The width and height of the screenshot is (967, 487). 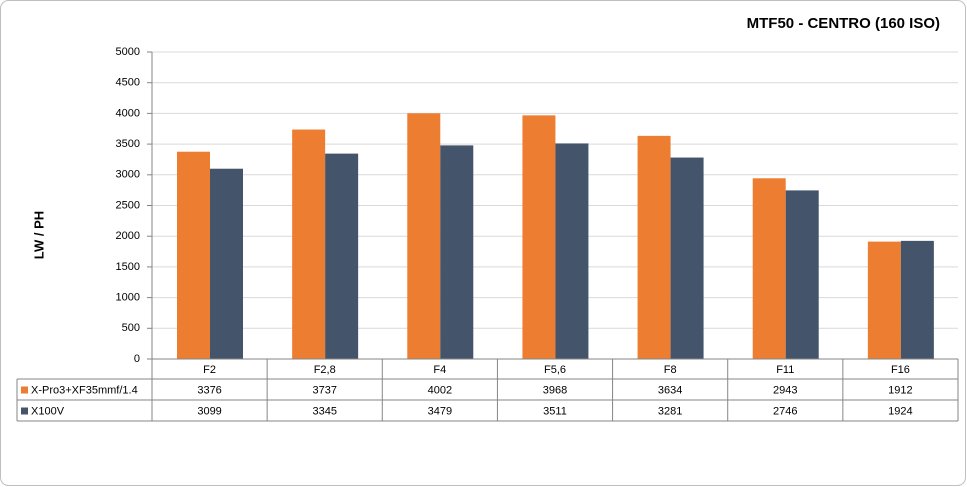 I want to click on table-value: 2746, so click(x=785, y=411).